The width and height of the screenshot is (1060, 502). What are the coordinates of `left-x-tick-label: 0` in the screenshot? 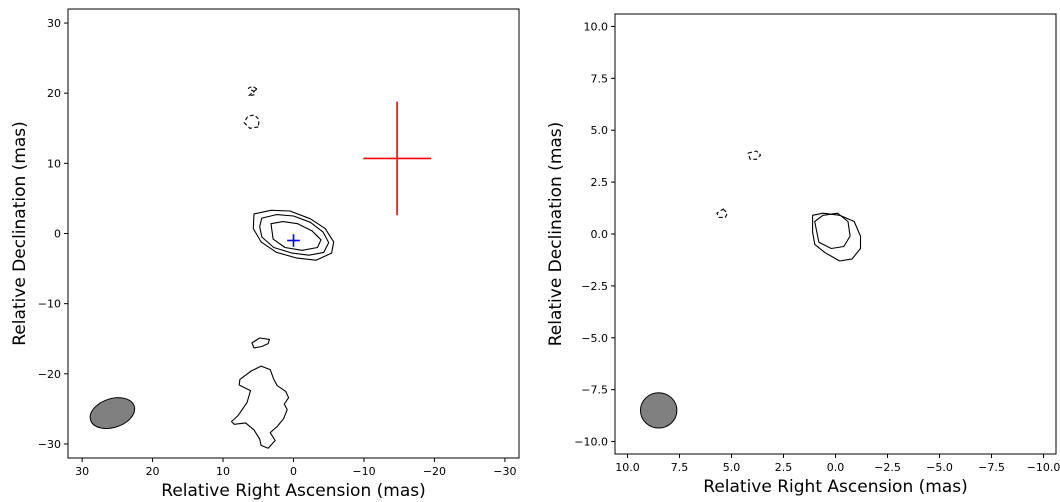 It's located at (293, 471).